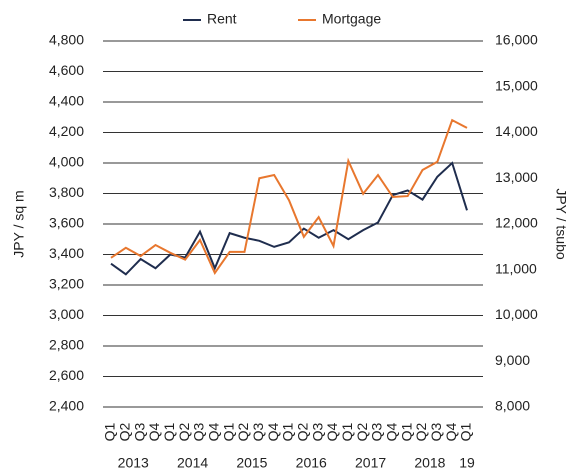  What do you see at coordinates (66, 406) in the screenshot?
I see `y-tick-label: 2,400` at bounding box center [66, 406].